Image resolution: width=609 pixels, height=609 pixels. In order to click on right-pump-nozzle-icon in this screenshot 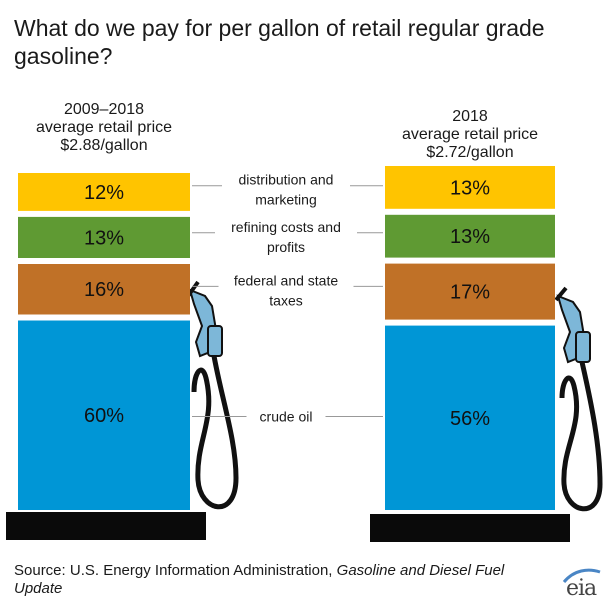, I will do `click(572, 325)`.